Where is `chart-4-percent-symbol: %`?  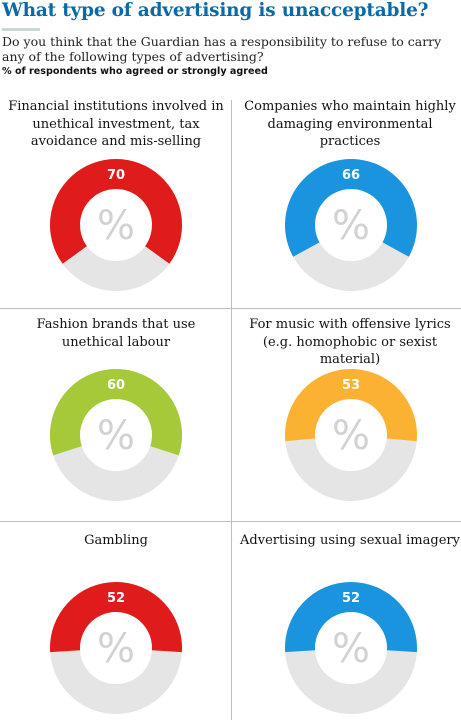 chart-4-percent-symbol: % is located at coordinates (351, 436).